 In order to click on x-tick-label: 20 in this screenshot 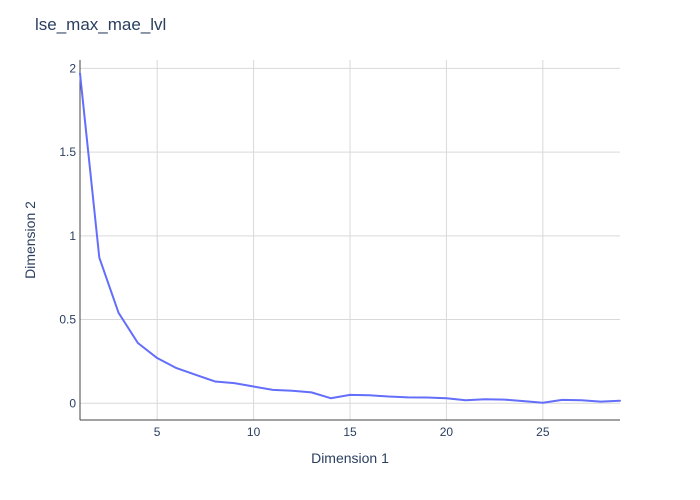, I will do `click(447, 432)`.